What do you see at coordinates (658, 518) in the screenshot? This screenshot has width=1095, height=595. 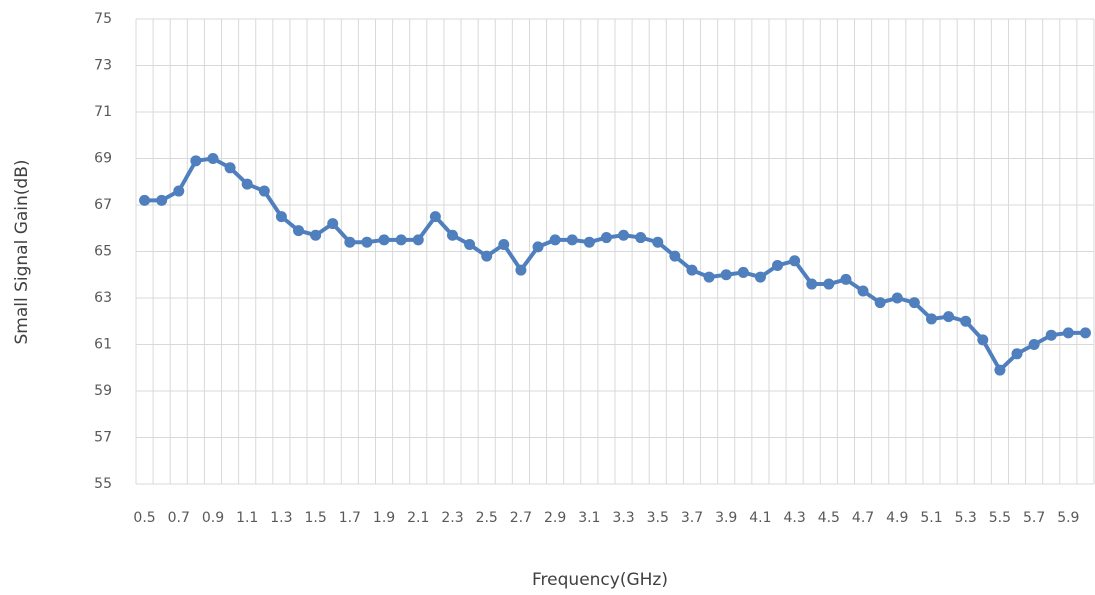 I see `x-tick-label: 3.5` at bounding box center [658, 518].